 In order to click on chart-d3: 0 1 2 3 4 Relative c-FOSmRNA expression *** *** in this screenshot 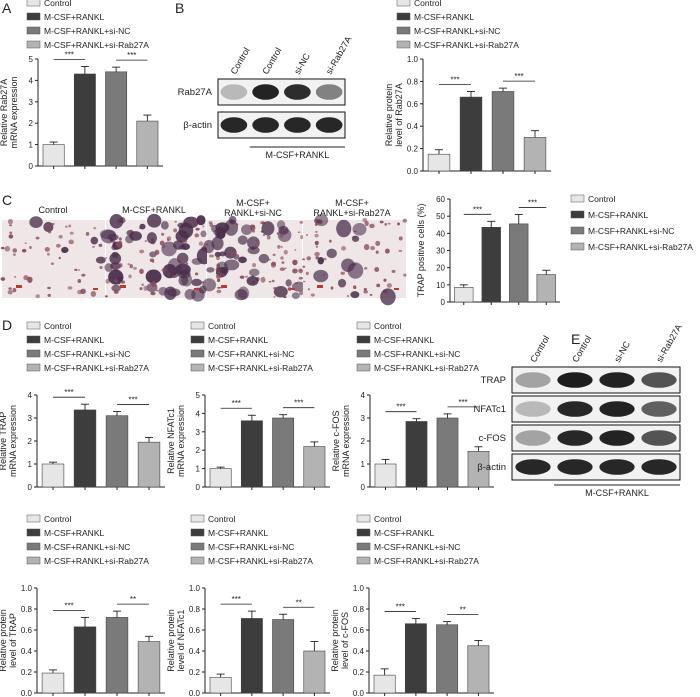, I will do `click(412, 441)`.